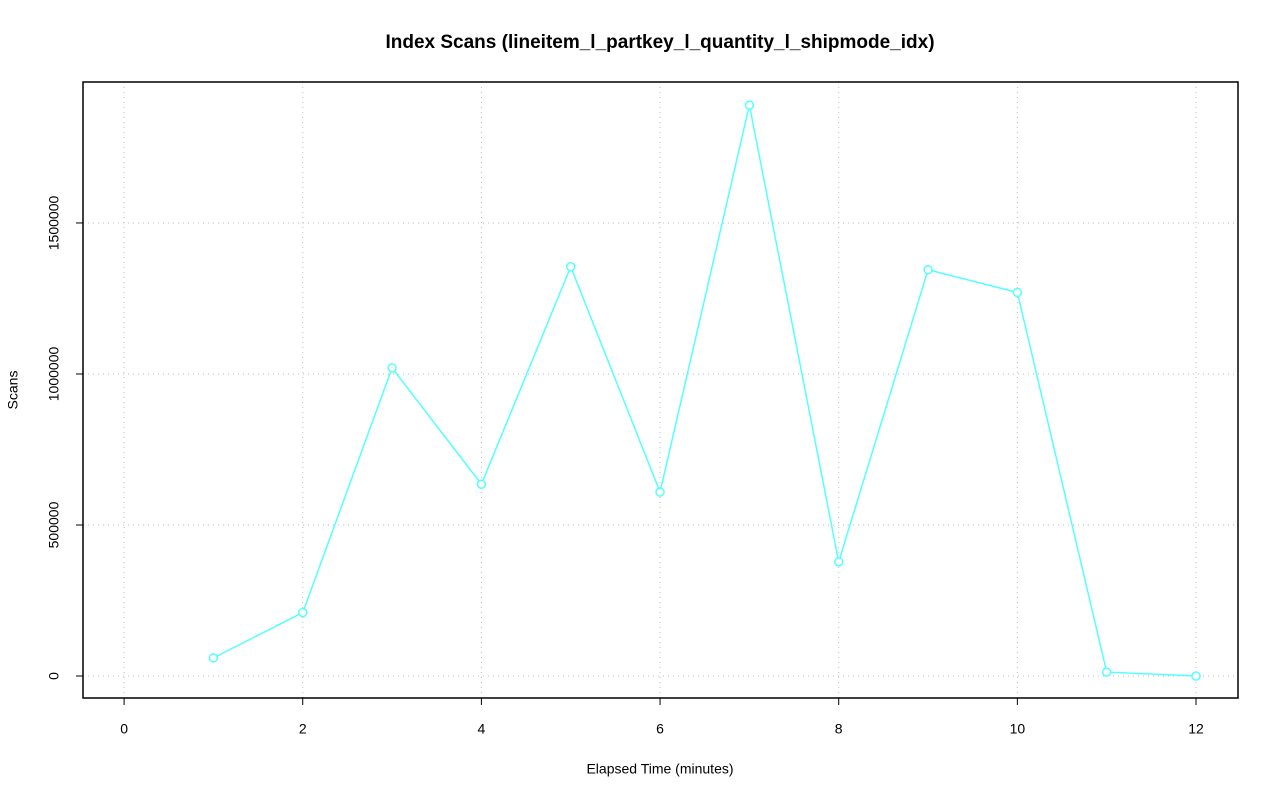  What do you see at coordinates (1018, 729) in the screenshot?
I see `x-tick-label: 10` at bounding box center [1018, 729].